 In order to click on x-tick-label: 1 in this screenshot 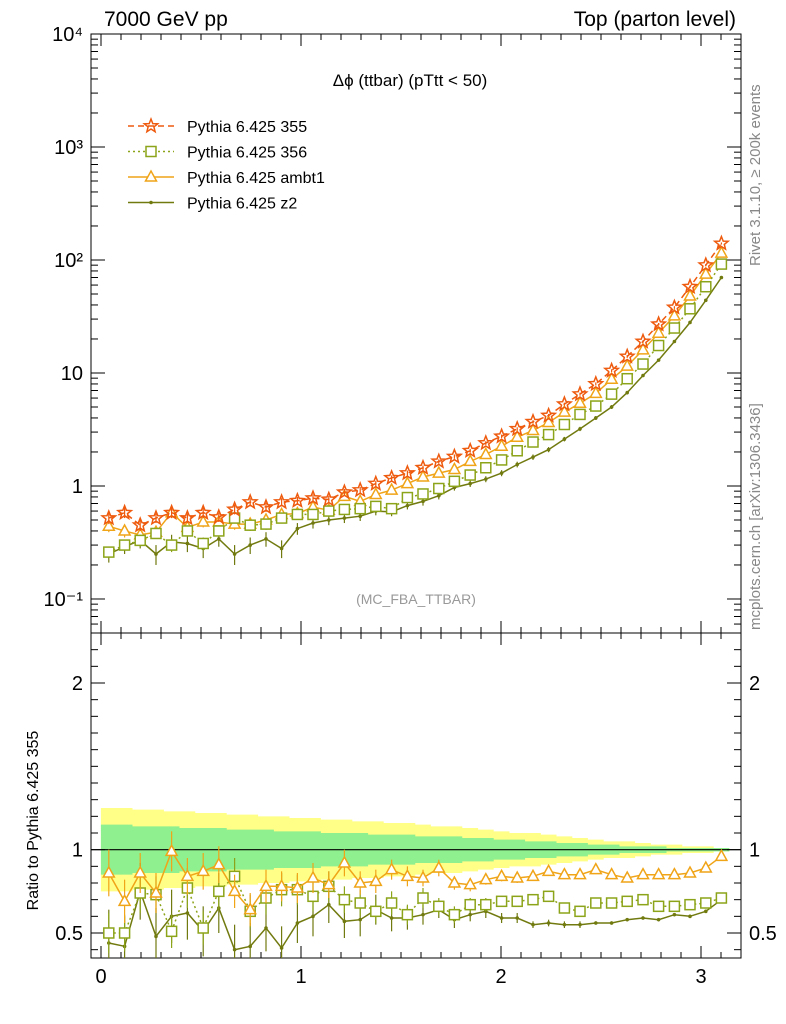, I will do `click(300, 977)`.